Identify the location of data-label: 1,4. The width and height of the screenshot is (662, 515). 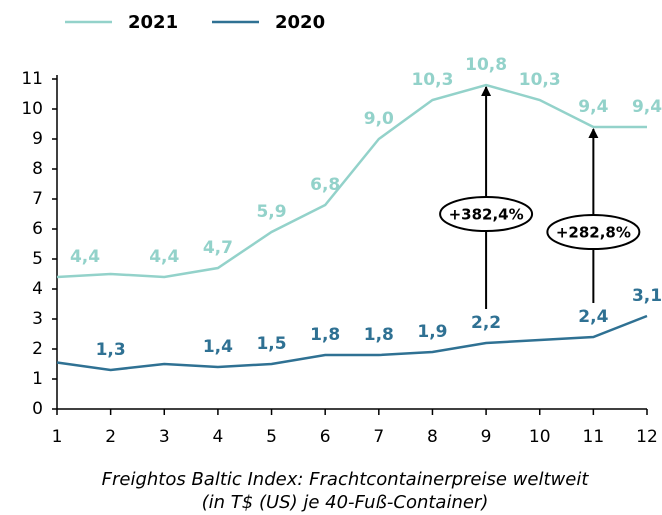
(218, 347).